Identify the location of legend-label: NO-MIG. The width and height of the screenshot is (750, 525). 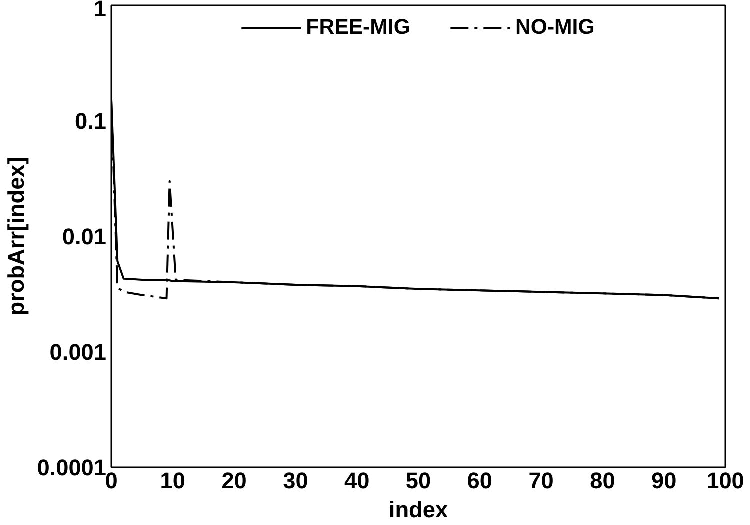
(555, 27).